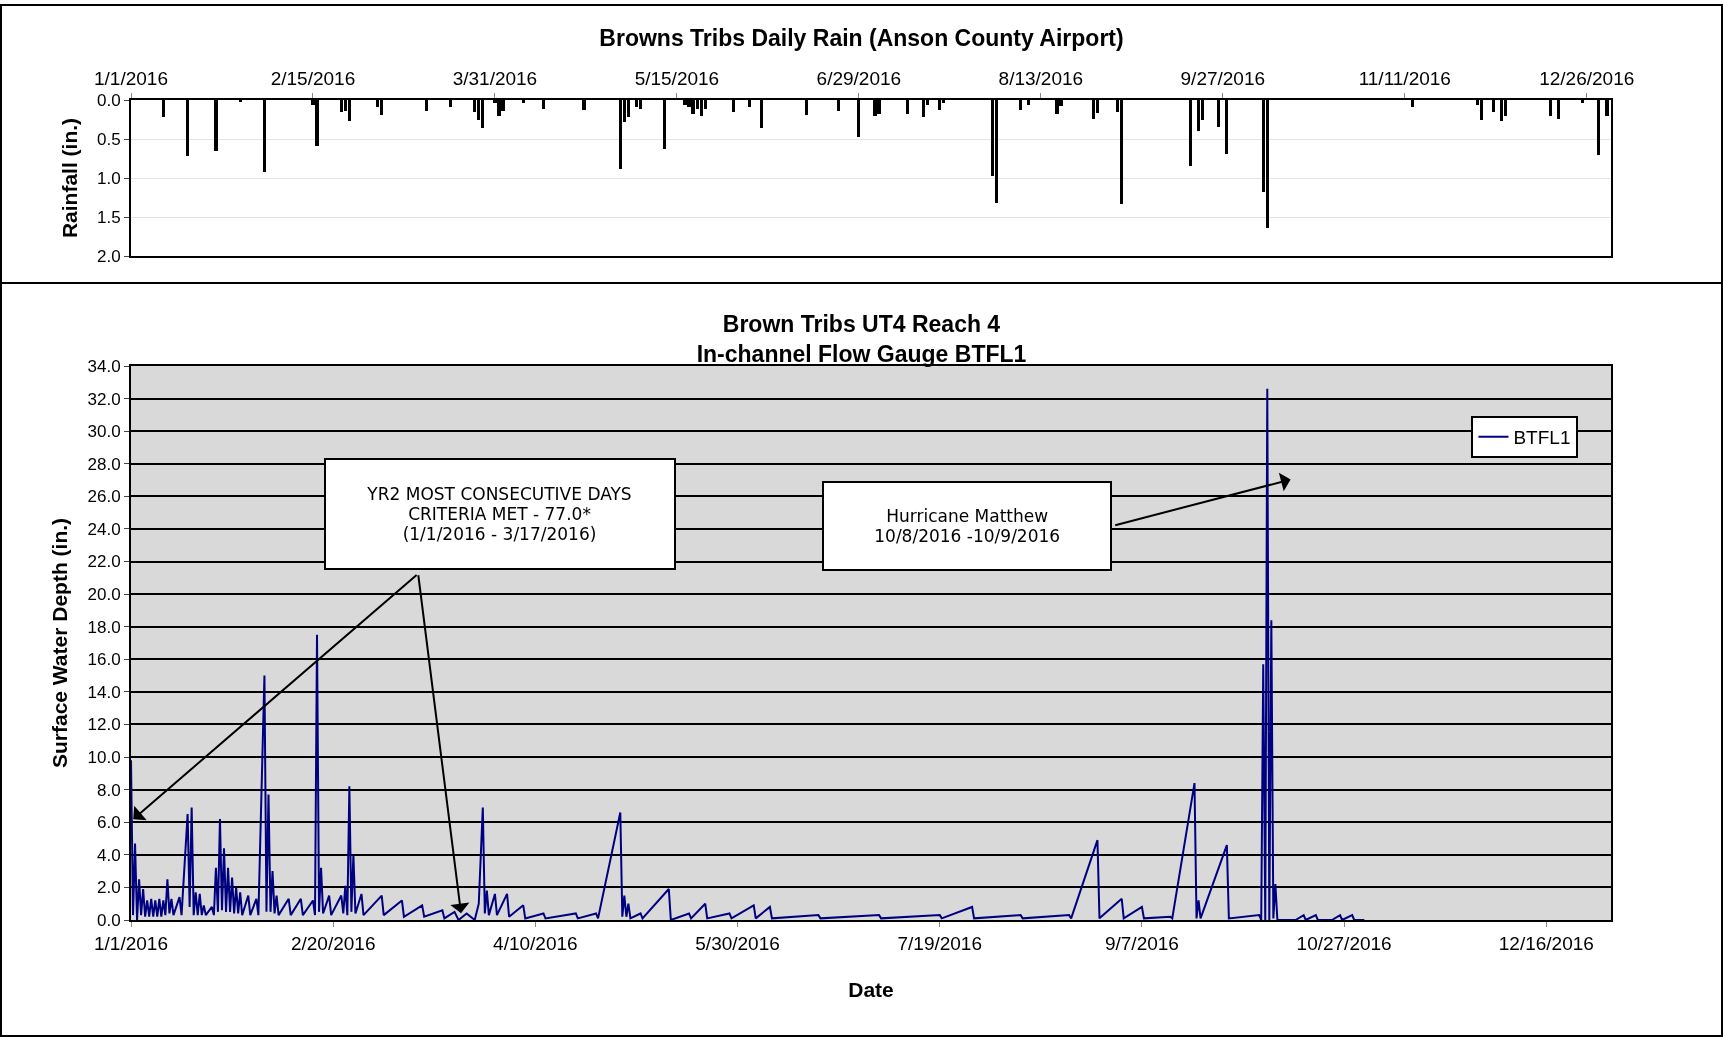  Describe the element at coordinates (499, 514) in the screenshot. I see `callout-box: YR2 MOST CONSECUTIVE DAYS CRITERIA MET - 77.0* (1/1/2016 - 3/17/2016)` at that location.